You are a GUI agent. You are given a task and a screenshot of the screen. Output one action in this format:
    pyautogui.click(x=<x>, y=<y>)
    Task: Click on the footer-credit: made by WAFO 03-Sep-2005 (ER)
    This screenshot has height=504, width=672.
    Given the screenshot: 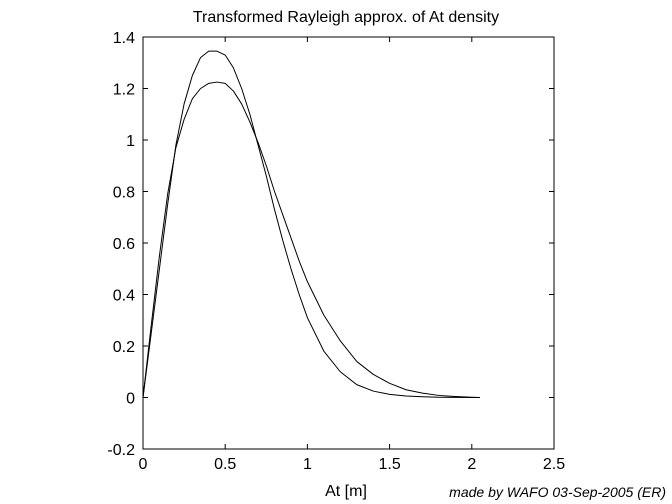 What is the action you would take?
    pyautogui.click(x=557, y=492)
    